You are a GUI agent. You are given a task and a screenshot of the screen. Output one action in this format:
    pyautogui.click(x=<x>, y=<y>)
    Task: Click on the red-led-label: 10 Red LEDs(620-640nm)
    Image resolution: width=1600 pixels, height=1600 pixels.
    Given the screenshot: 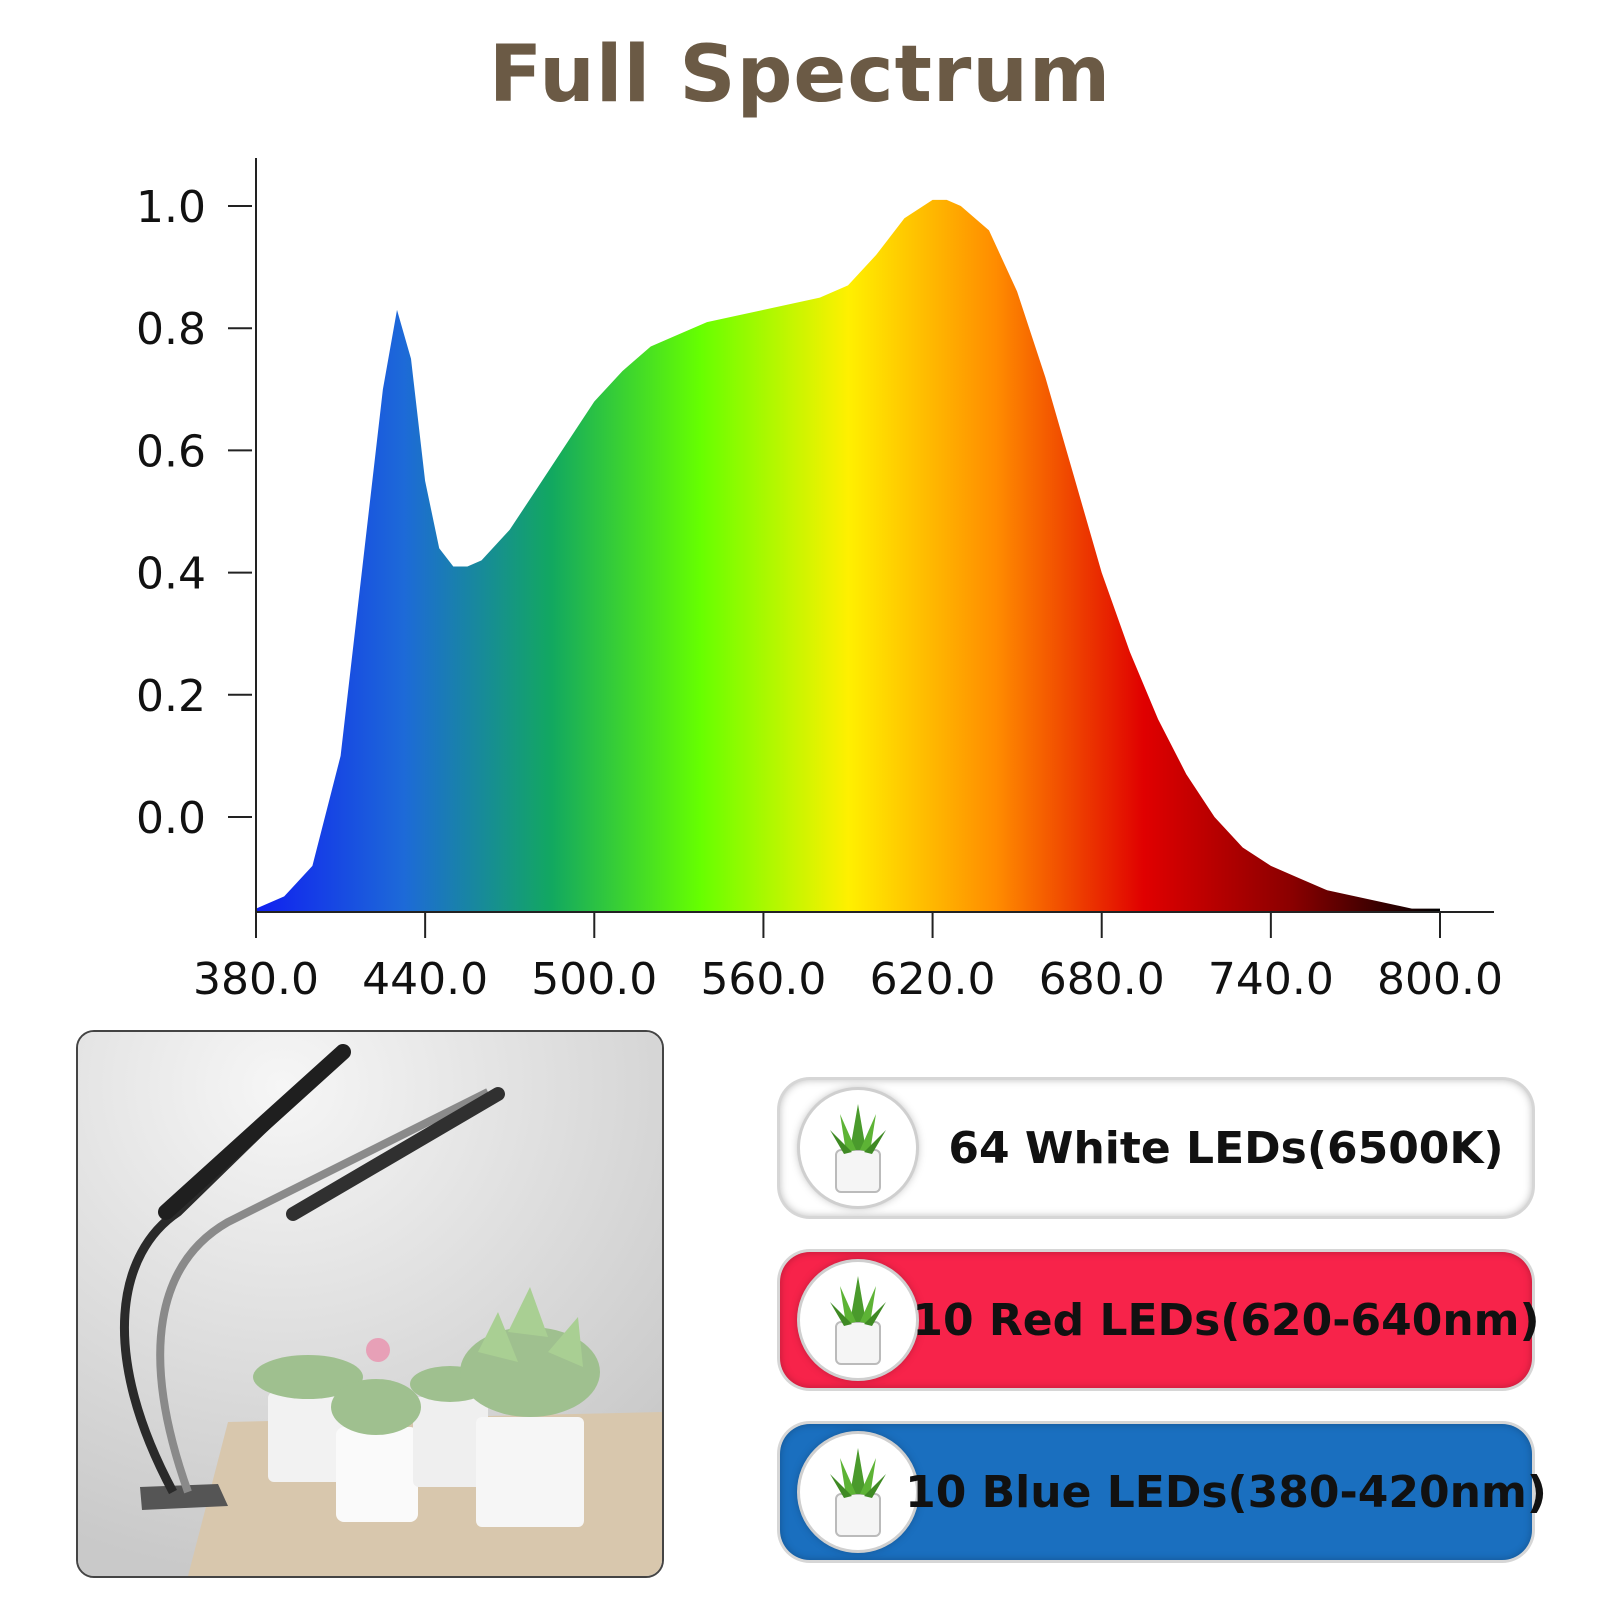 What is the action you would take?
    pyautogui.click(x=1226, y=1320)
    